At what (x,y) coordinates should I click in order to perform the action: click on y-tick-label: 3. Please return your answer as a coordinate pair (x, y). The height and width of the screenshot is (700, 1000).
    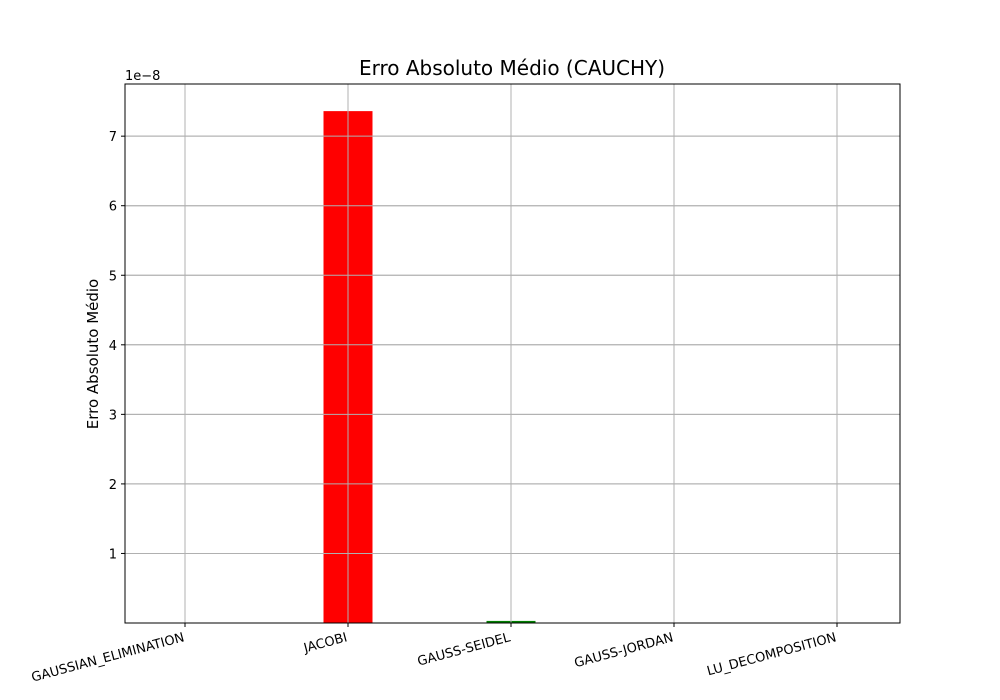
    Looking at the image, I should click on (113, 415).